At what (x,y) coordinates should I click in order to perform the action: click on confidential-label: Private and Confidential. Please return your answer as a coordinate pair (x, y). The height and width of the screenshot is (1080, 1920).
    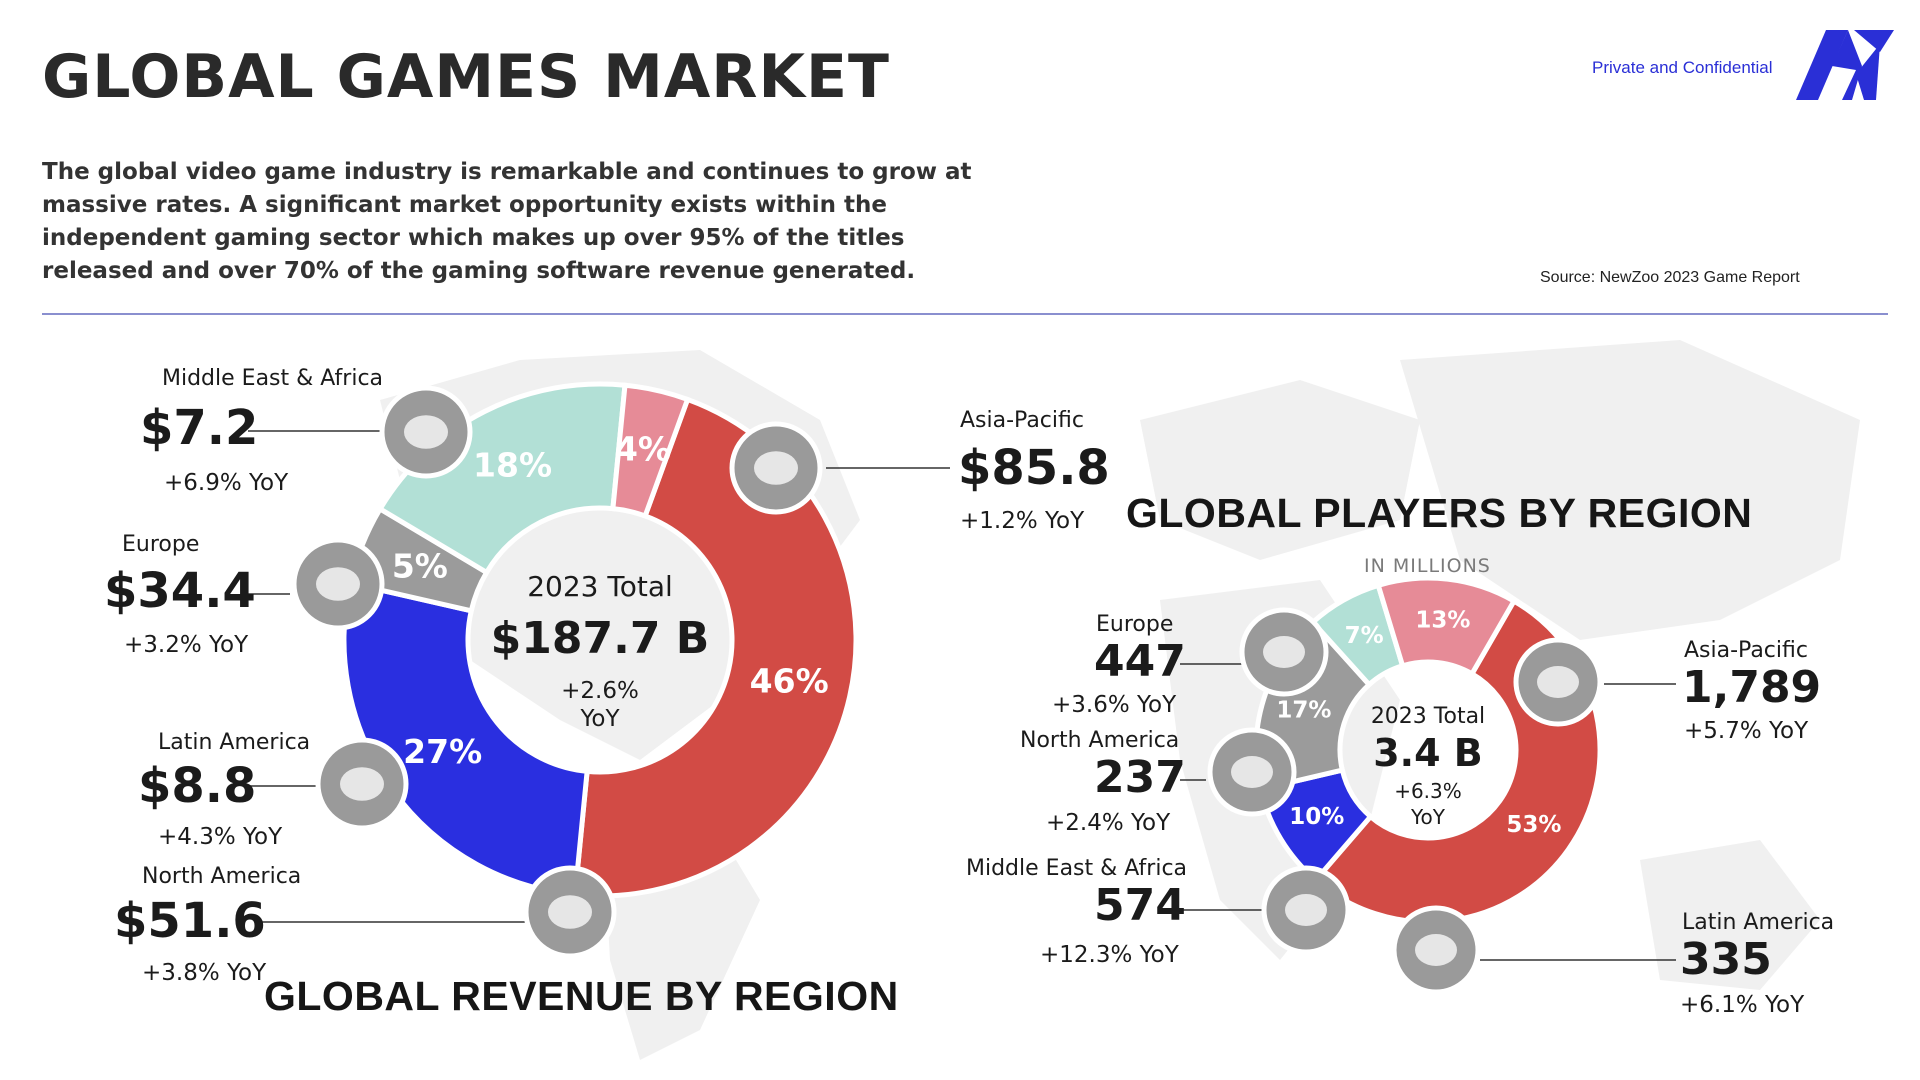
    Looking at the image, I should click on (1682, 67).